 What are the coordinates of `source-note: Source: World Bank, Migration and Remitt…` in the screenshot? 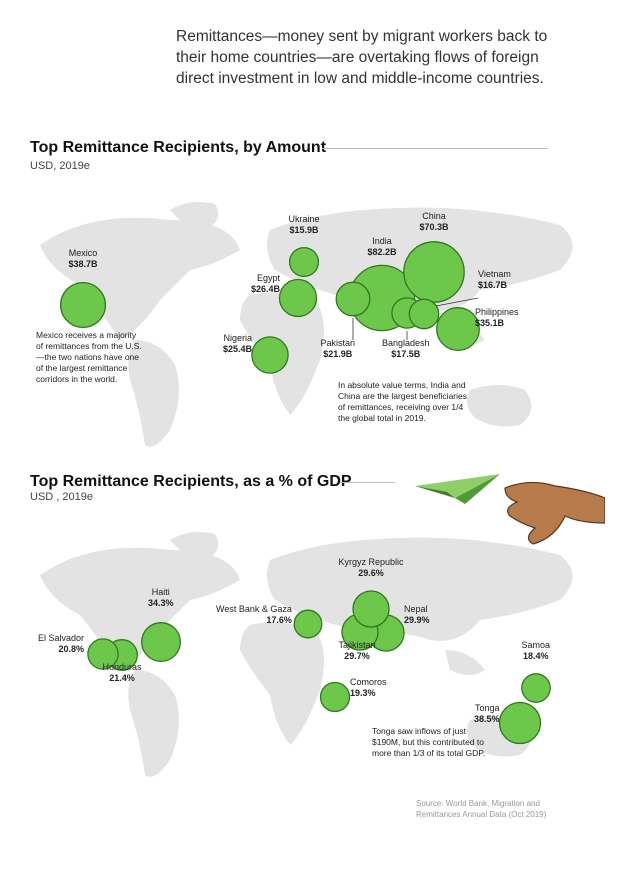 It's located at (481, 809).